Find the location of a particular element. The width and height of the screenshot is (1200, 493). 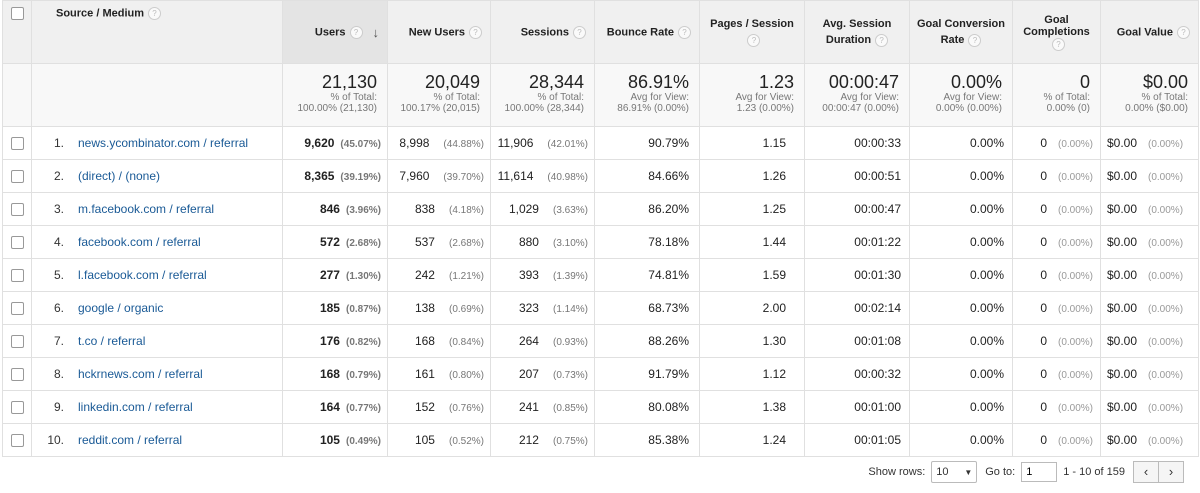

goal-value-cell: $0.00 (0.00%) is located at coordinates (1149, 374).